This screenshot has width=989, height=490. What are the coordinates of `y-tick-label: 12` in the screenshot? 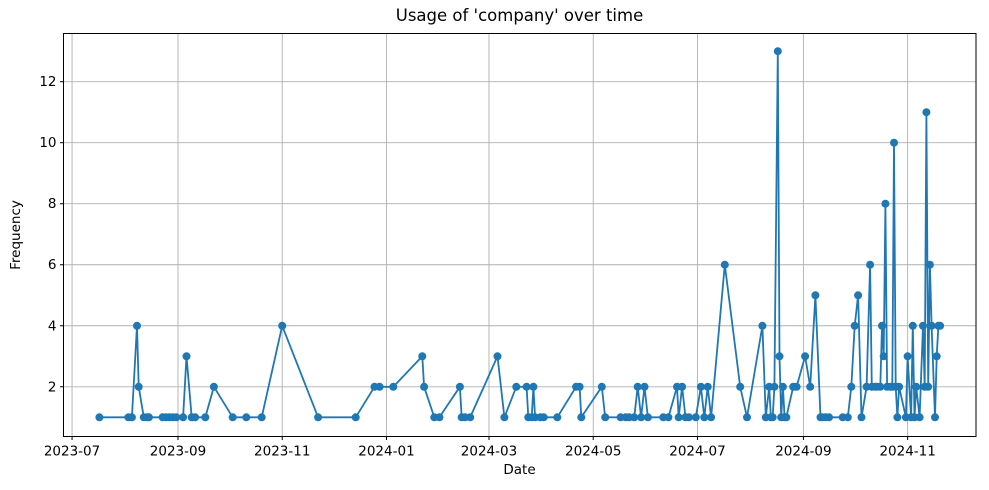 It's located at (47, 82).